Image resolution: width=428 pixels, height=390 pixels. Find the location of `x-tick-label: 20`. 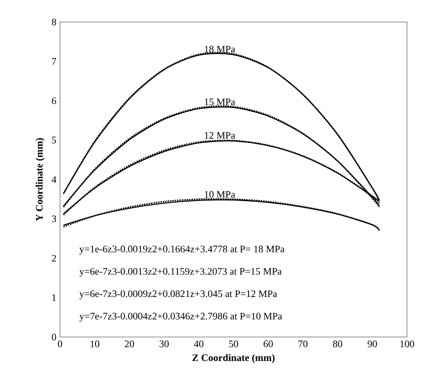

x-tick-label: 20 is located at coordinates (129, 344).